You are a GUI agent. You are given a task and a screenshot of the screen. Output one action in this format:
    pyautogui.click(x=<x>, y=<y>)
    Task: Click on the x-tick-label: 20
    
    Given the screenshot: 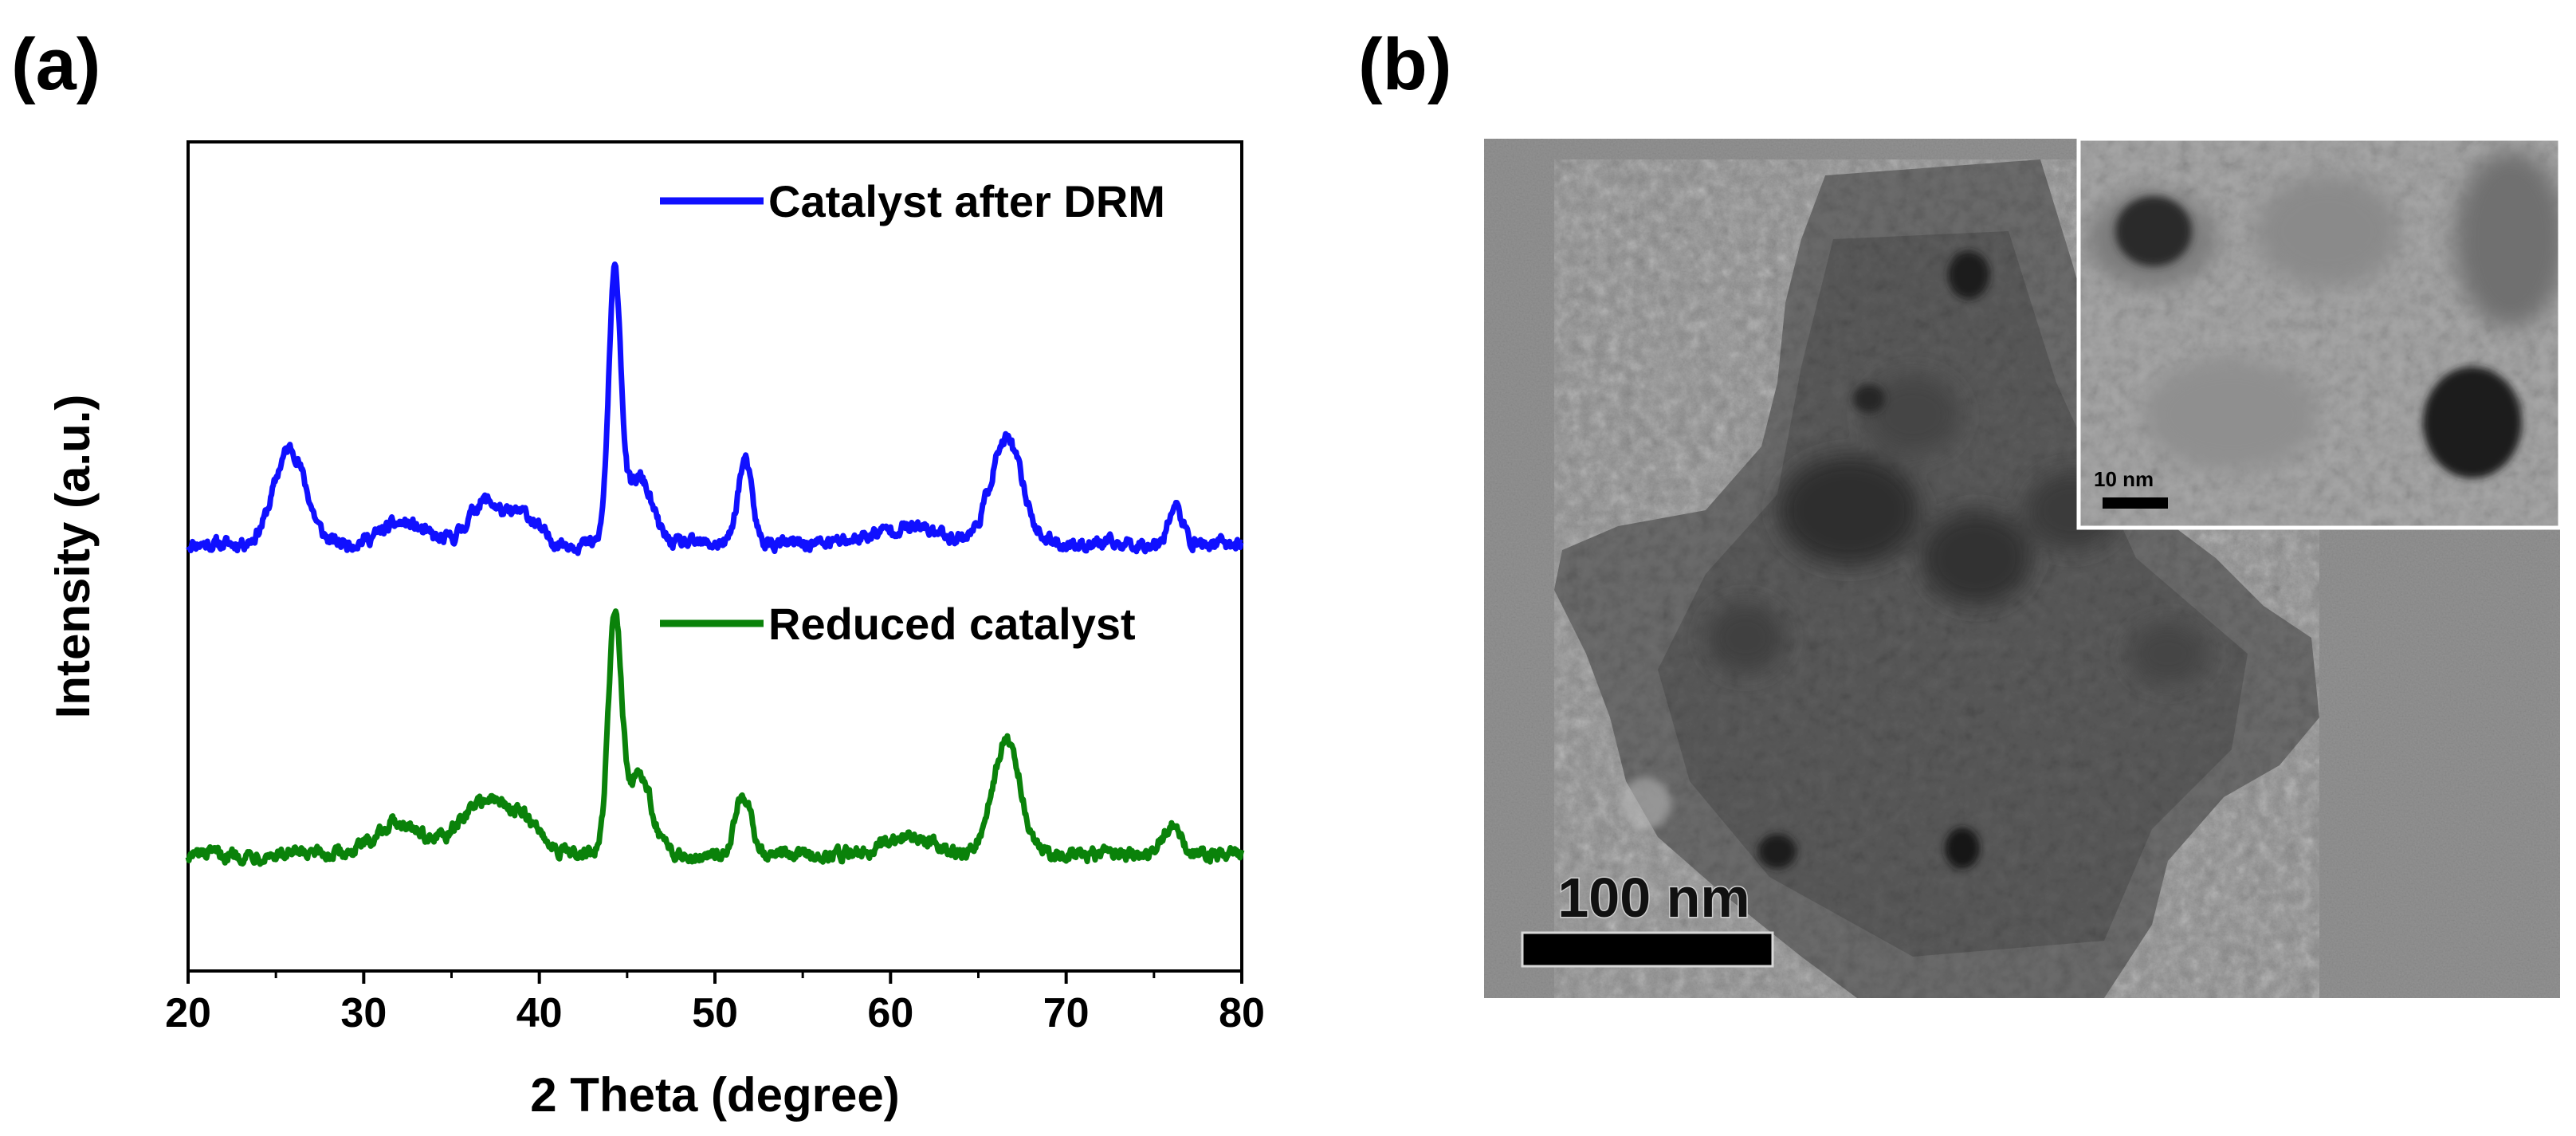 What is the action you would take?
    pyautogui.click(x=188, y=1013)
    